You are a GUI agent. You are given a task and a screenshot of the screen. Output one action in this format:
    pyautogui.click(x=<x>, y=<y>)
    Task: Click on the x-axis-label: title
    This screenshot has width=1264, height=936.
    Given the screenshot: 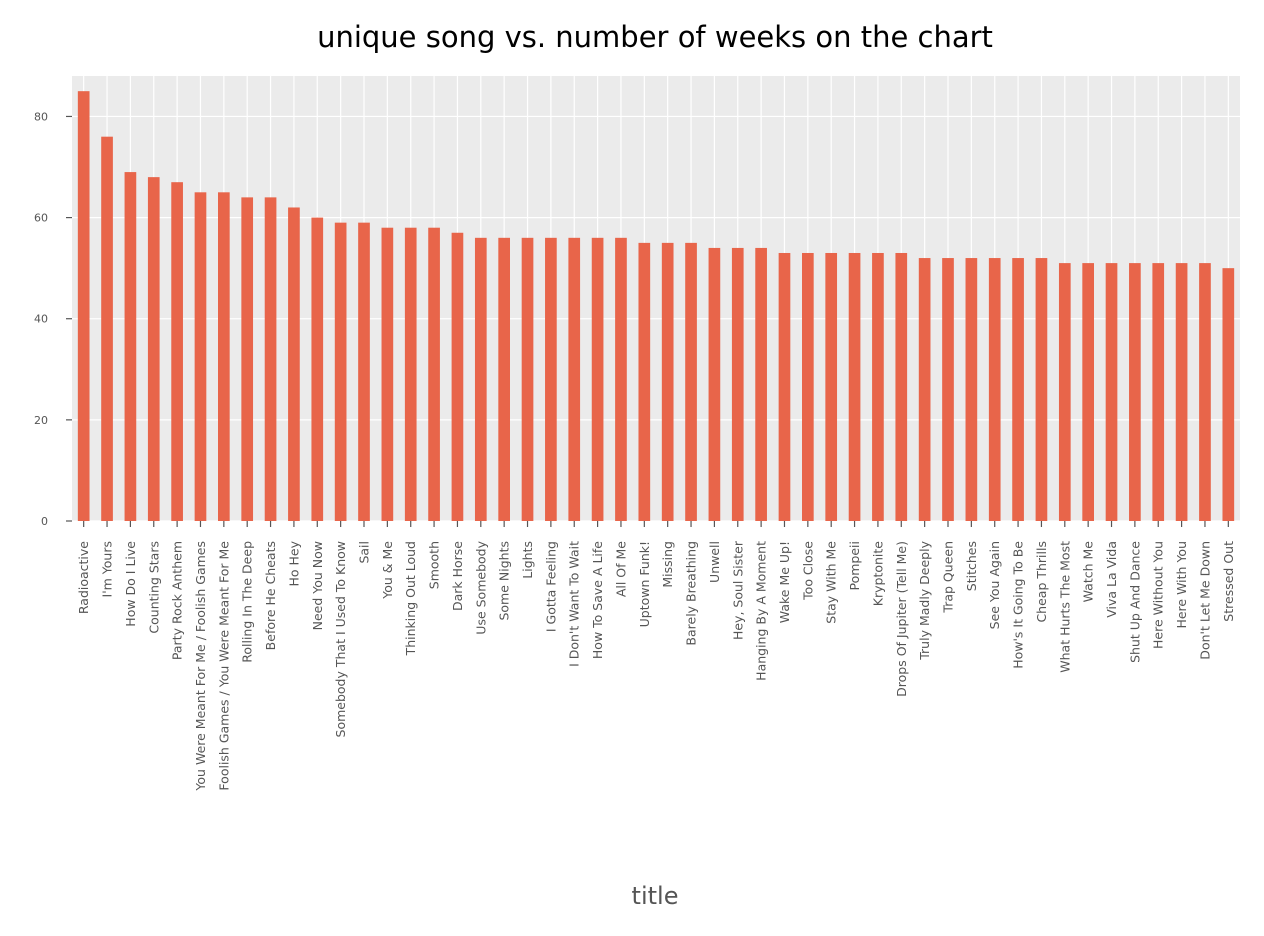 What is the action you would take?
    pyautogui.click(x=655, y=896)
    